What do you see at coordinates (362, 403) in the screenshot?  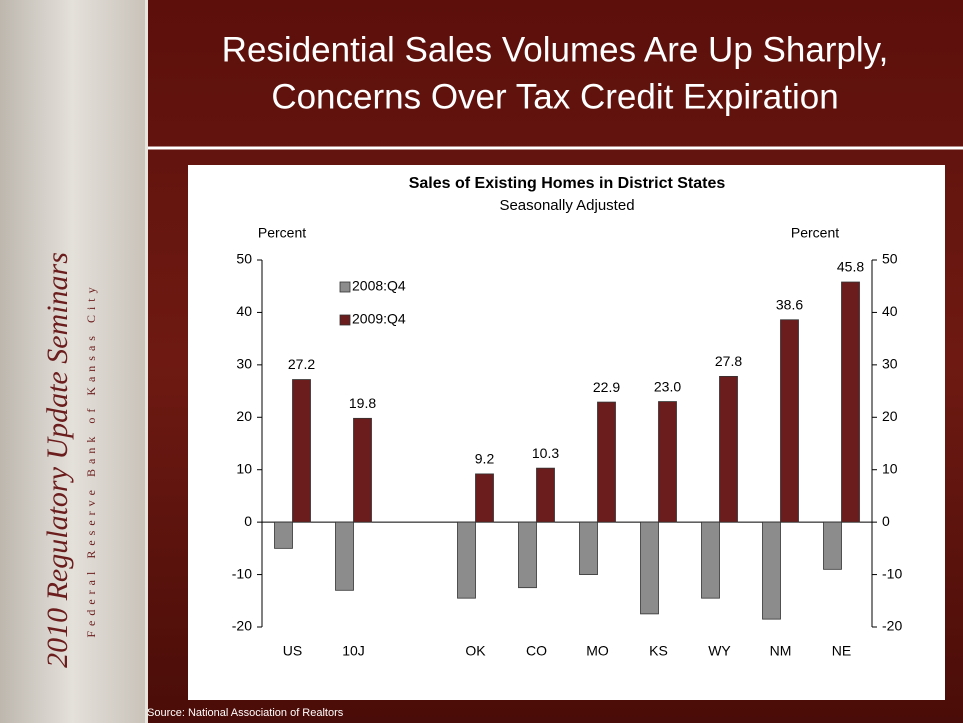 I see `value-label: 19.8` at bounding box center [362, 403].